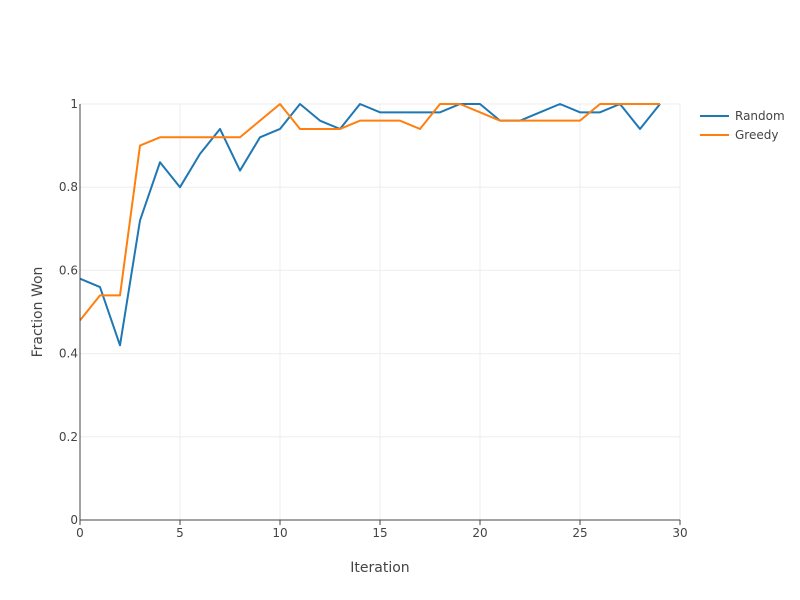 This screenshot has height=600, width=800. Describe the element at coordinates (679, 533) in the screenshot. I see `x-tick-label: 30` at that location.